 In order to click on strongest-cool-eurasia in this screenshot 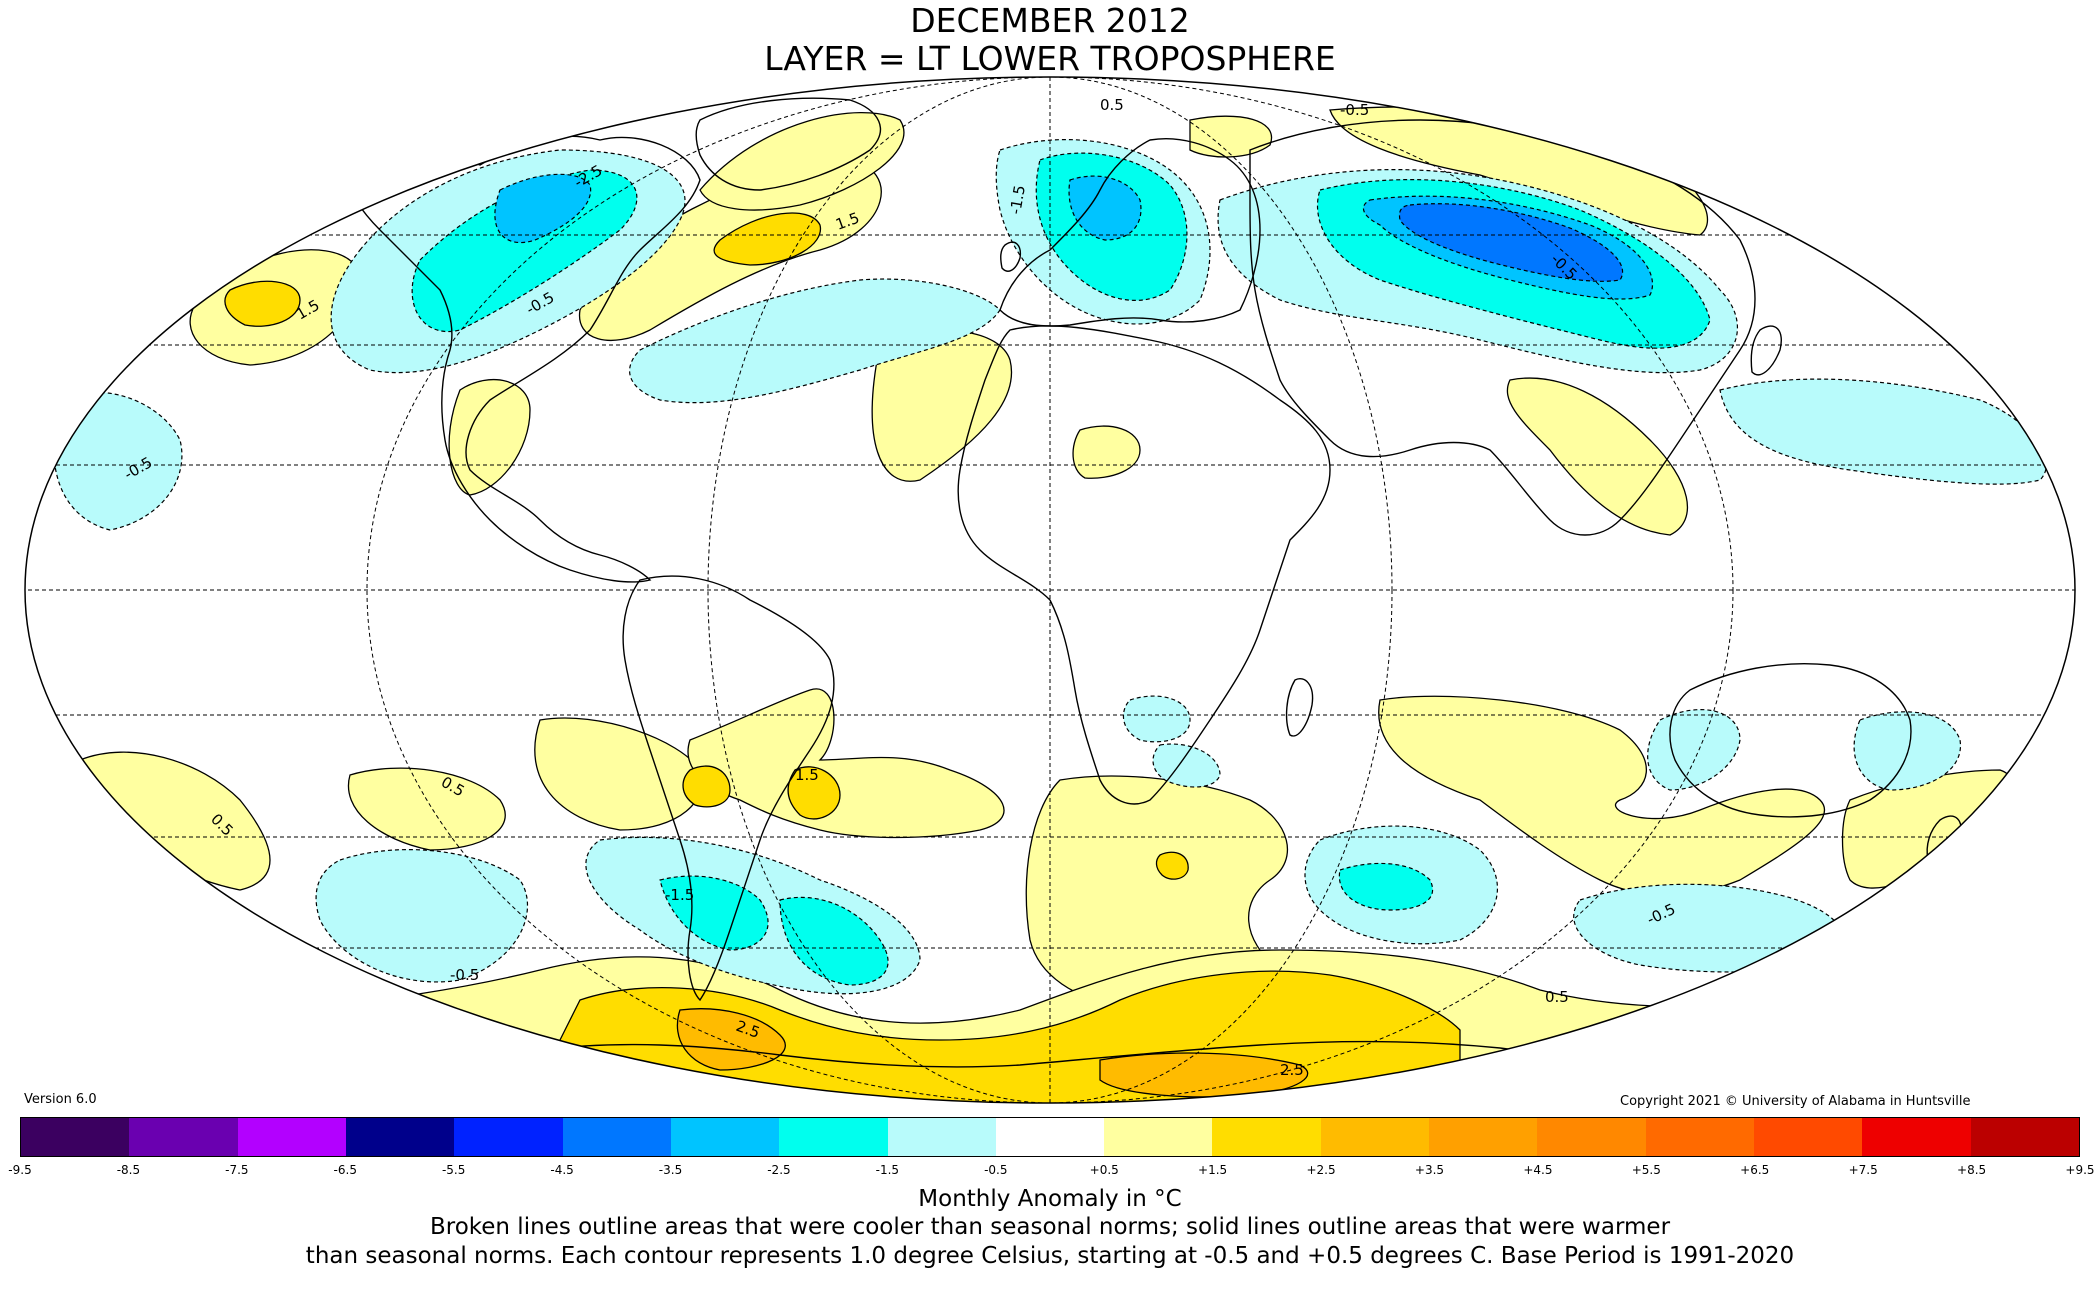, I will do `click(1511, 242)`.